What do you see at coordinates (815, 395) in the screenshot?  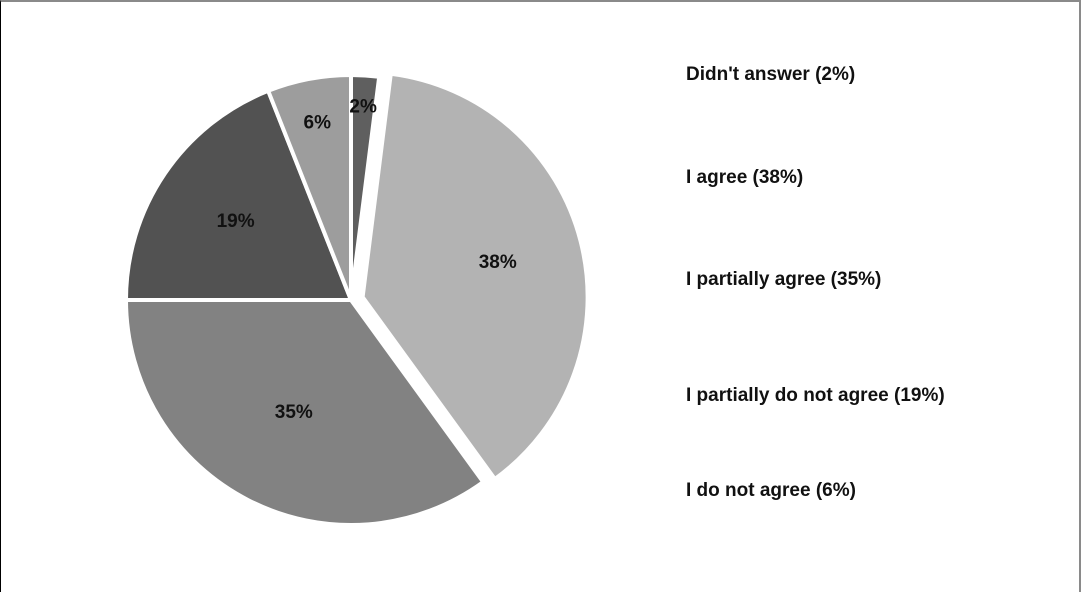 I see `legend-entry: I partially do not agree (19%)` at bounding box center [815, 395].